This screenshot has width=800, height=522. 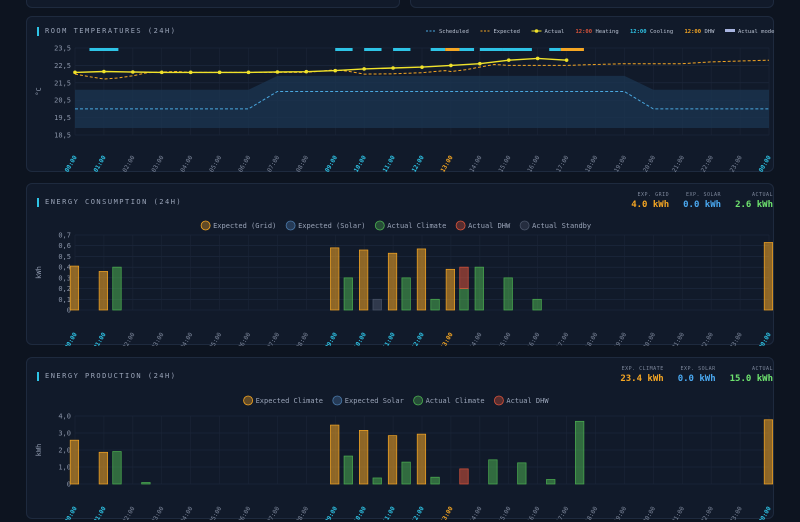 I want to click on expected-line, so click(x=422, y=69).